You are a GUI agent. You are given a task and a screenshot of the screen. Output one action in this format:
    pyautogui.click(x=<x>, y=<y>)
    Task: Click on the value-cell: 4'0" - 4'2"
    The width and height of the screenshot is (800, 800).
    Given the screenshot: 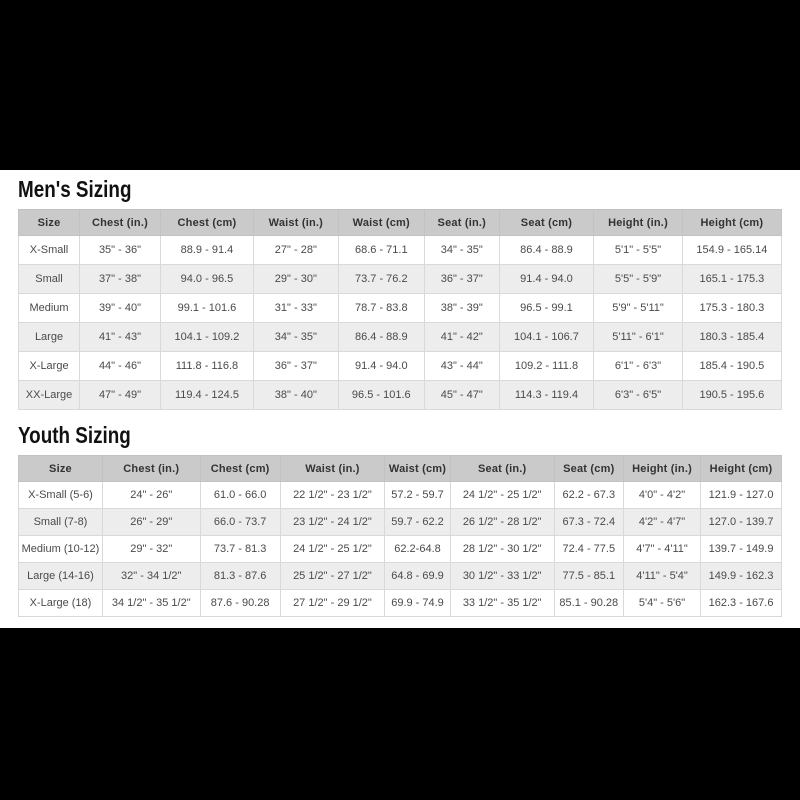 What is the action you would take?
    pyautogui.click(x=662, y=495)
    